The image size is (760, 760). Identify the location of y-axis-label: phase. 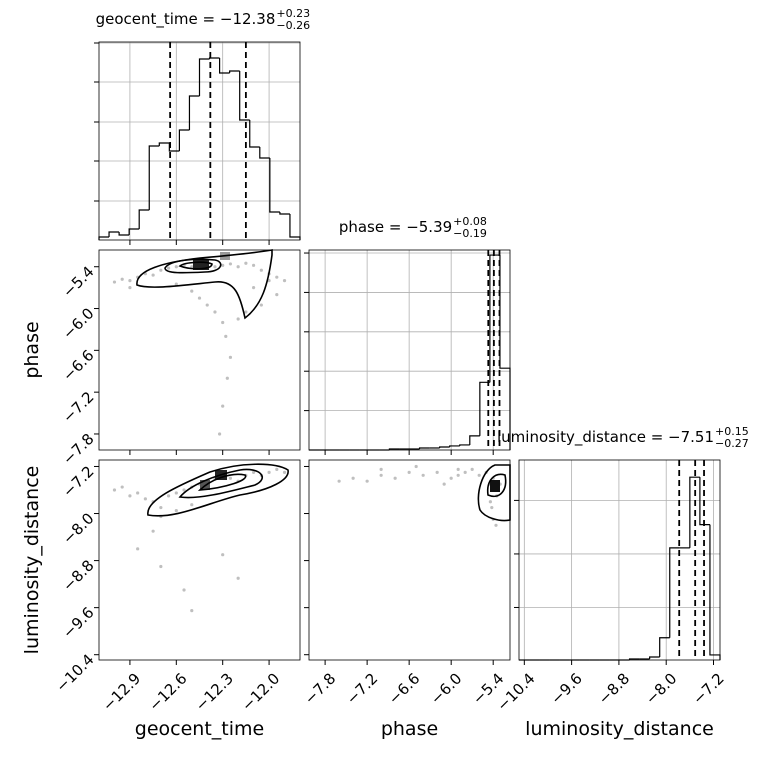
(32, 349).